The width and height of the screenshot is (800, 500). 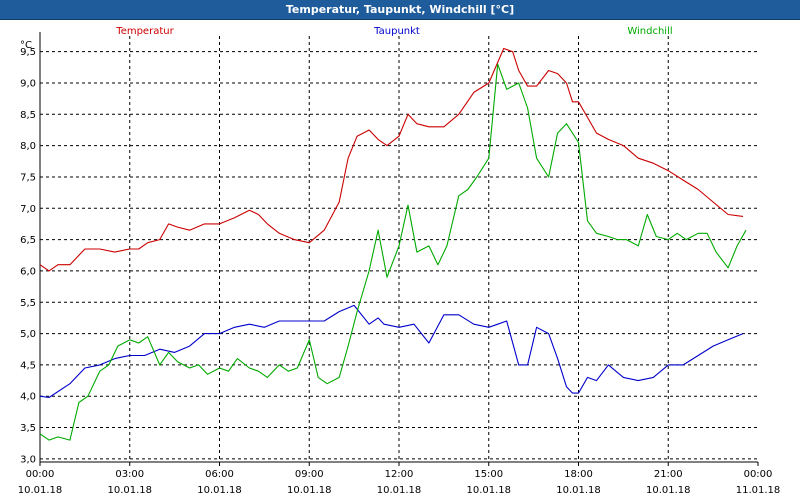 I want to click on legend-item-windchill: Windchill, so click(x=649, y=31).